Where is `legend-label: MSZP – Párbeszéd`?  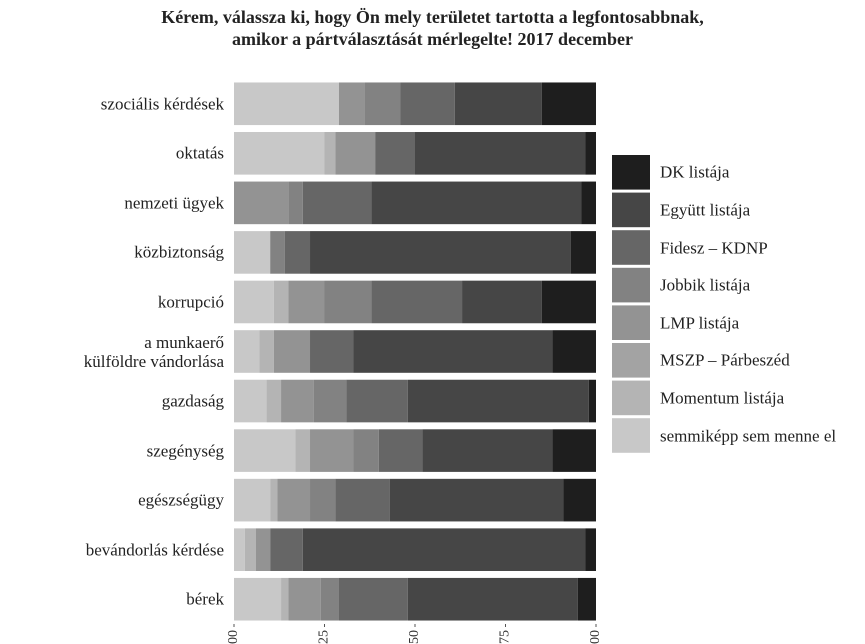
legend-label: MSZP – Párbeszéd is located at coordinates (725, 360).